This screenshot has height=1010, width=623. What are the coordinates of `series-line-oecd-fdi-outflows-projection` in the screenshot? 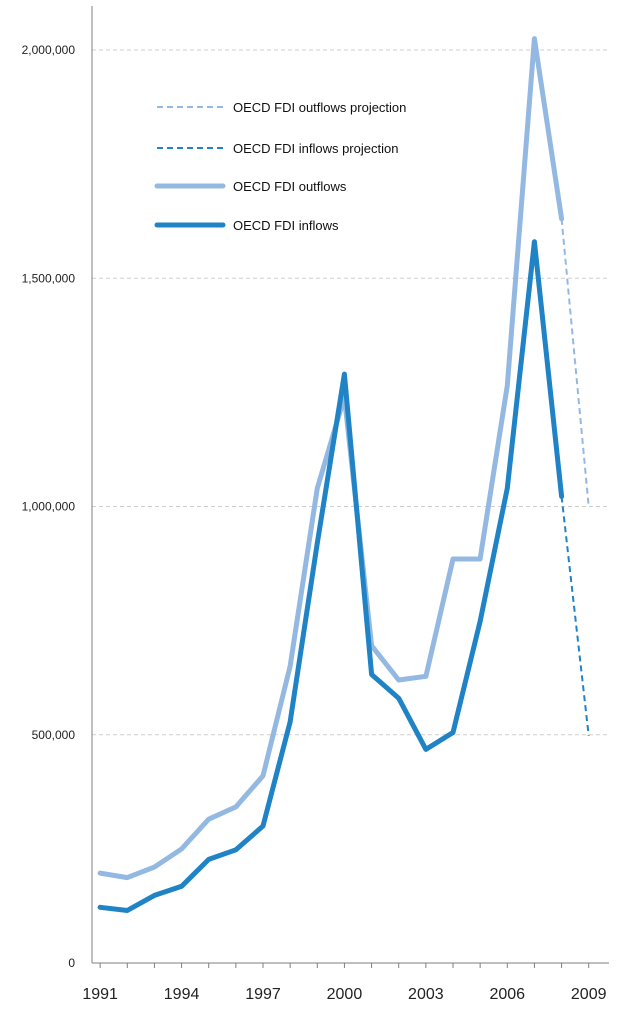 It's located at (575, 363).